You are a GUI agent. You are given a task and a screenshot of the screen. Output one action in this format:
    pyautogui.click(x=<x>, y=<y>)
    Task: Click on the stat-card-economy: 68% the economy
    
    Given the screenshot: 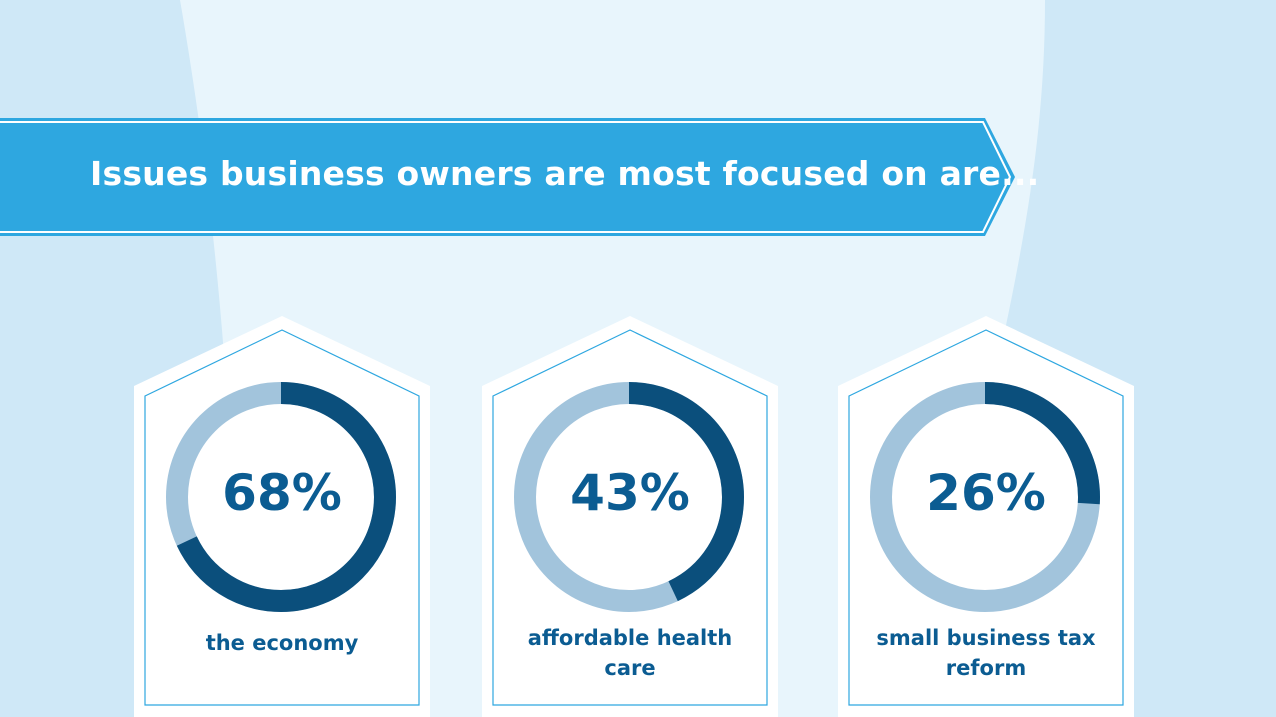 What is the action you would take?
    pyautogui.click(x=282, y=516)
    